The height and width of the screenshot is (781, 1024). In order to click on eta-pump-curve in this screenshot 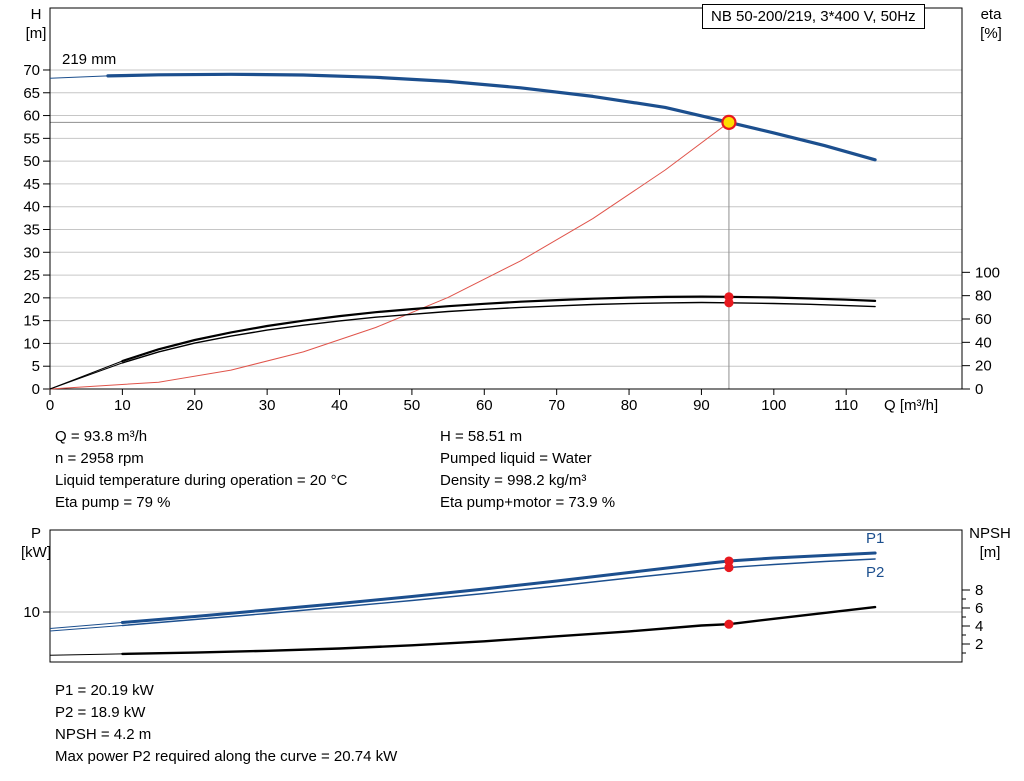, I will do `click(499, 329)`.